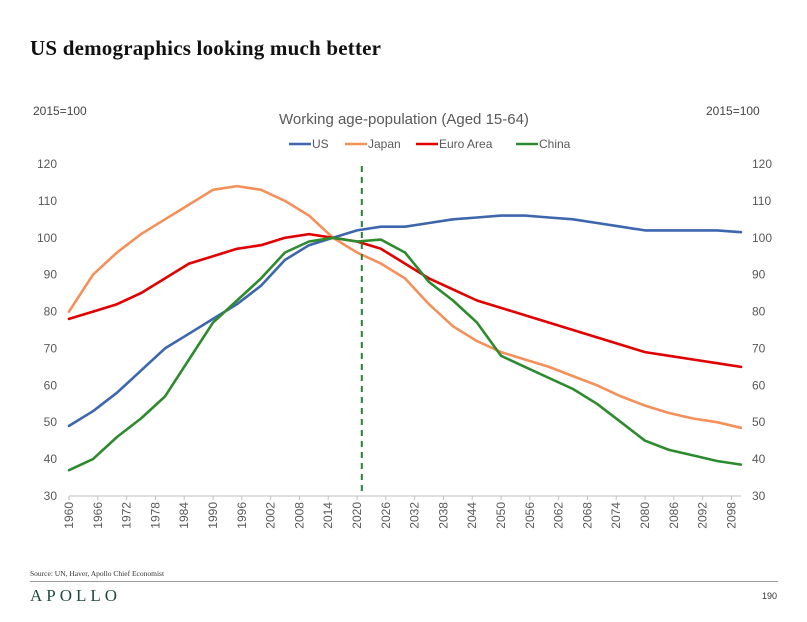 The image size is (807, 622). Describe the element at coordinates (328, 515) in the screenshot. I see `x-tick-label: 2014` at that location.